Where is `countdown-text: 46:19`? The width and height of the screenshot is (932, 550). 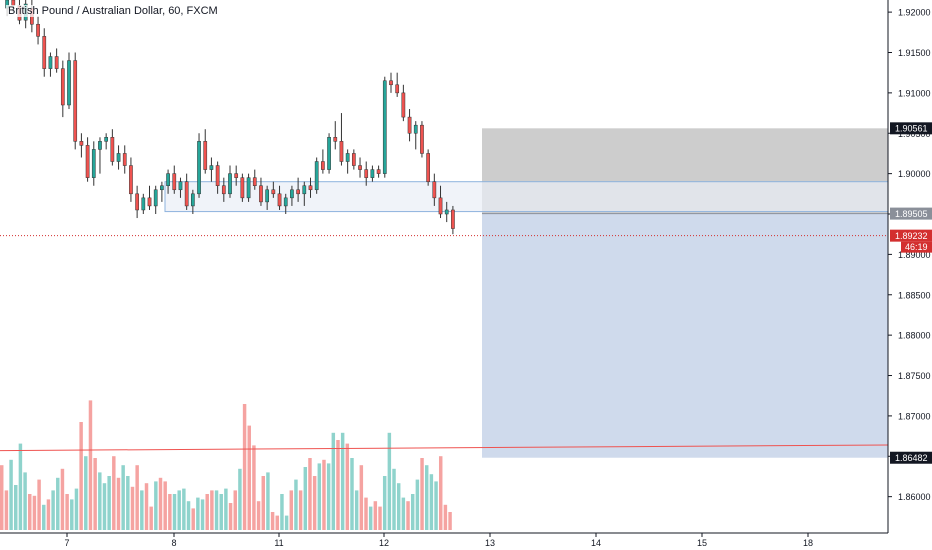
countdown-text: 46:19 is located at coordinates (916, 247).